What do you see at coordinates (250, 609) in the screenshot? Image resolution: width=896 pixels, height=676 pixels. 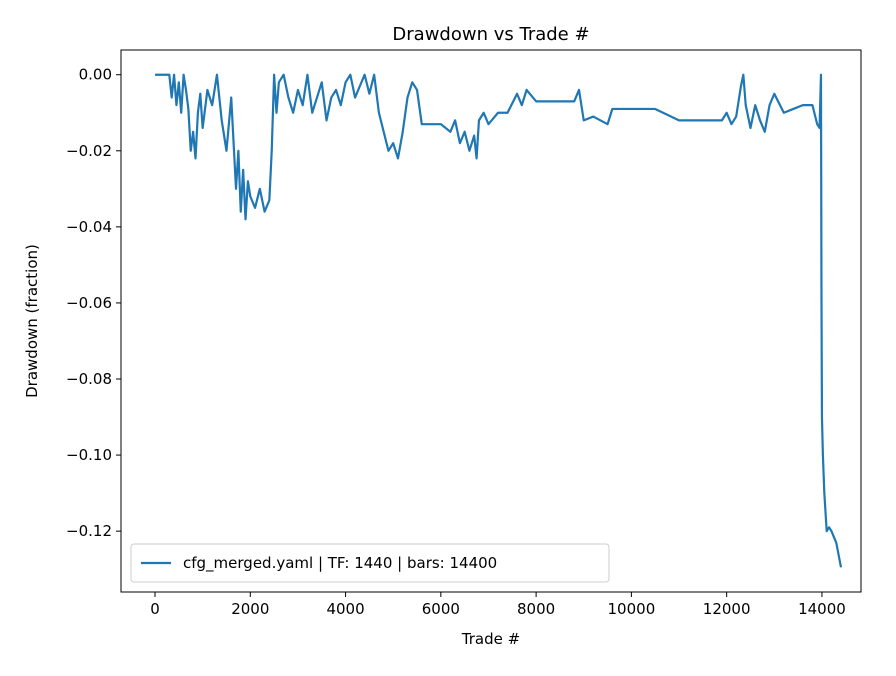 I see `x-tick-label: 2000` at bounding box center [250, 609].